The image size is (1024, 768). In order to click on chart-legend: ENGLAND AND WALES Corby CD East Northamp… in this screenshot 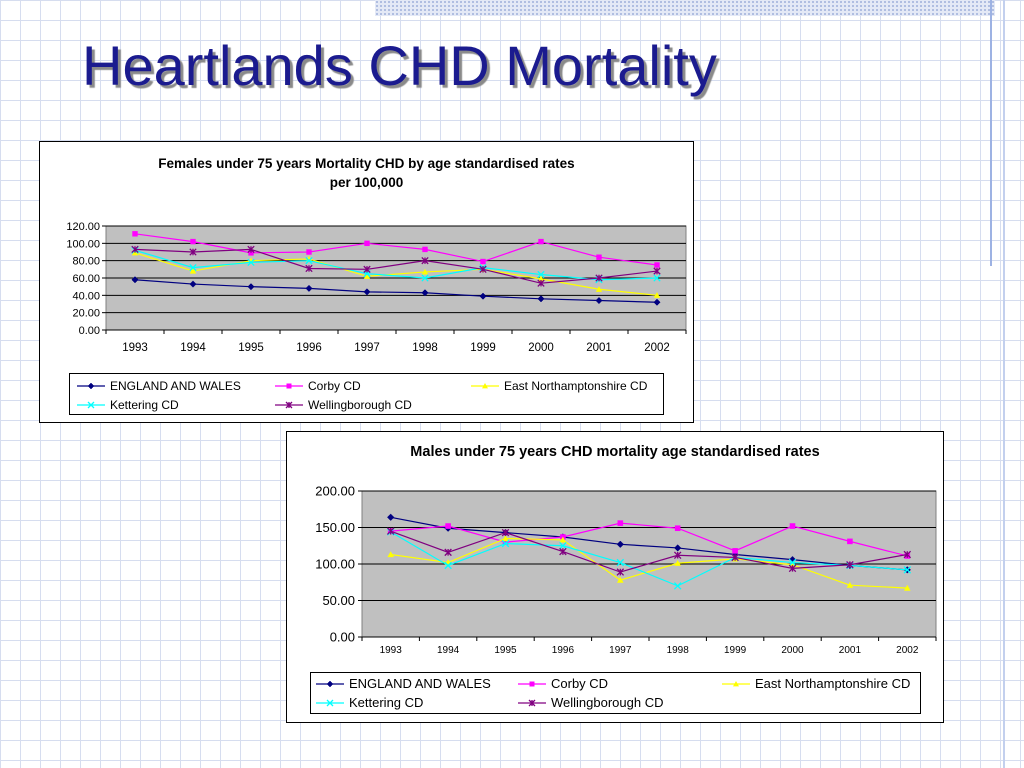, I will do `click(615, 693)`.